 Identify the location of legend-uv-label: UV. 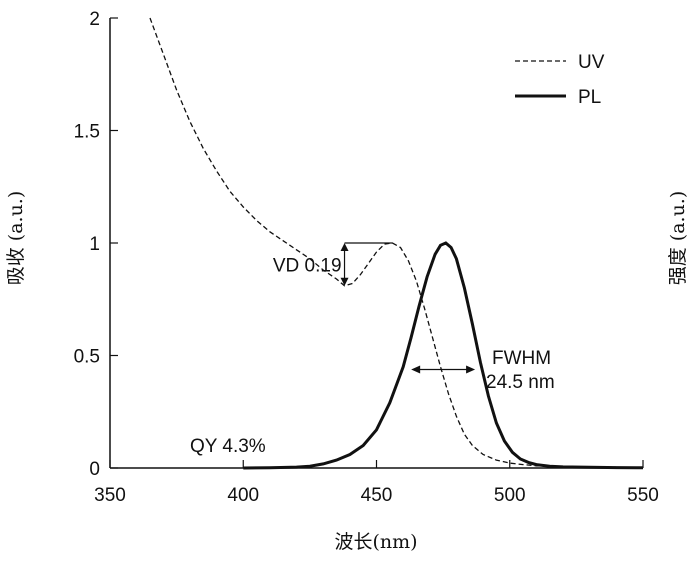
(591, 62).